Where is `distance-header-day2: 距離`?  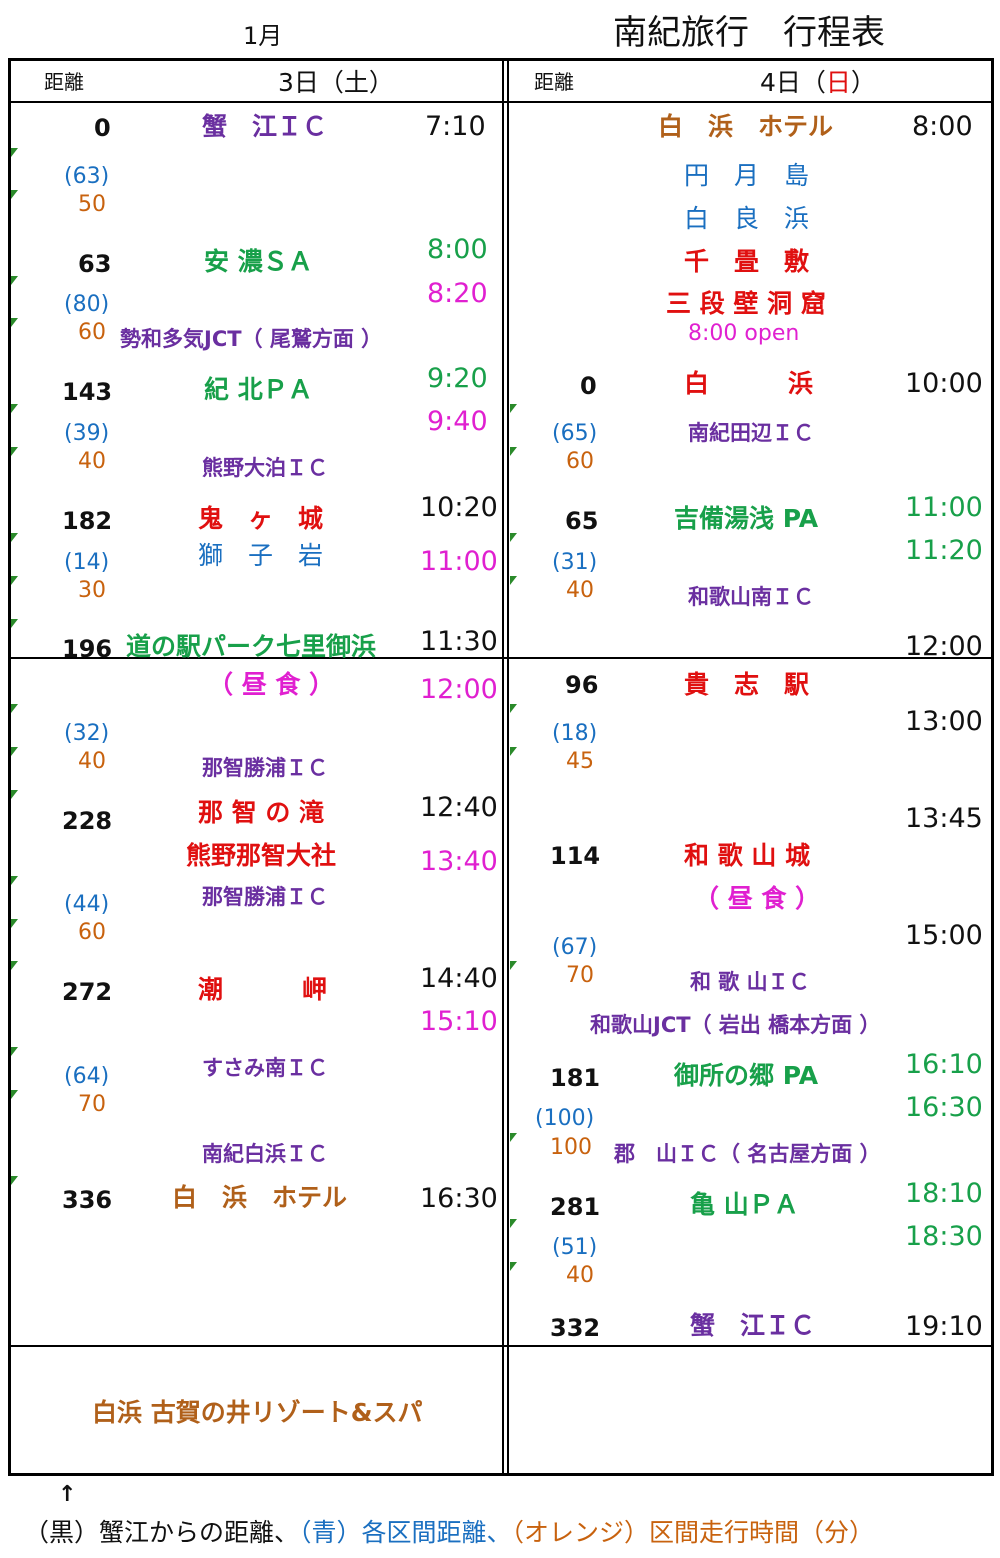 distance-header-day2: 距離 is located at coordinates (554, 82).